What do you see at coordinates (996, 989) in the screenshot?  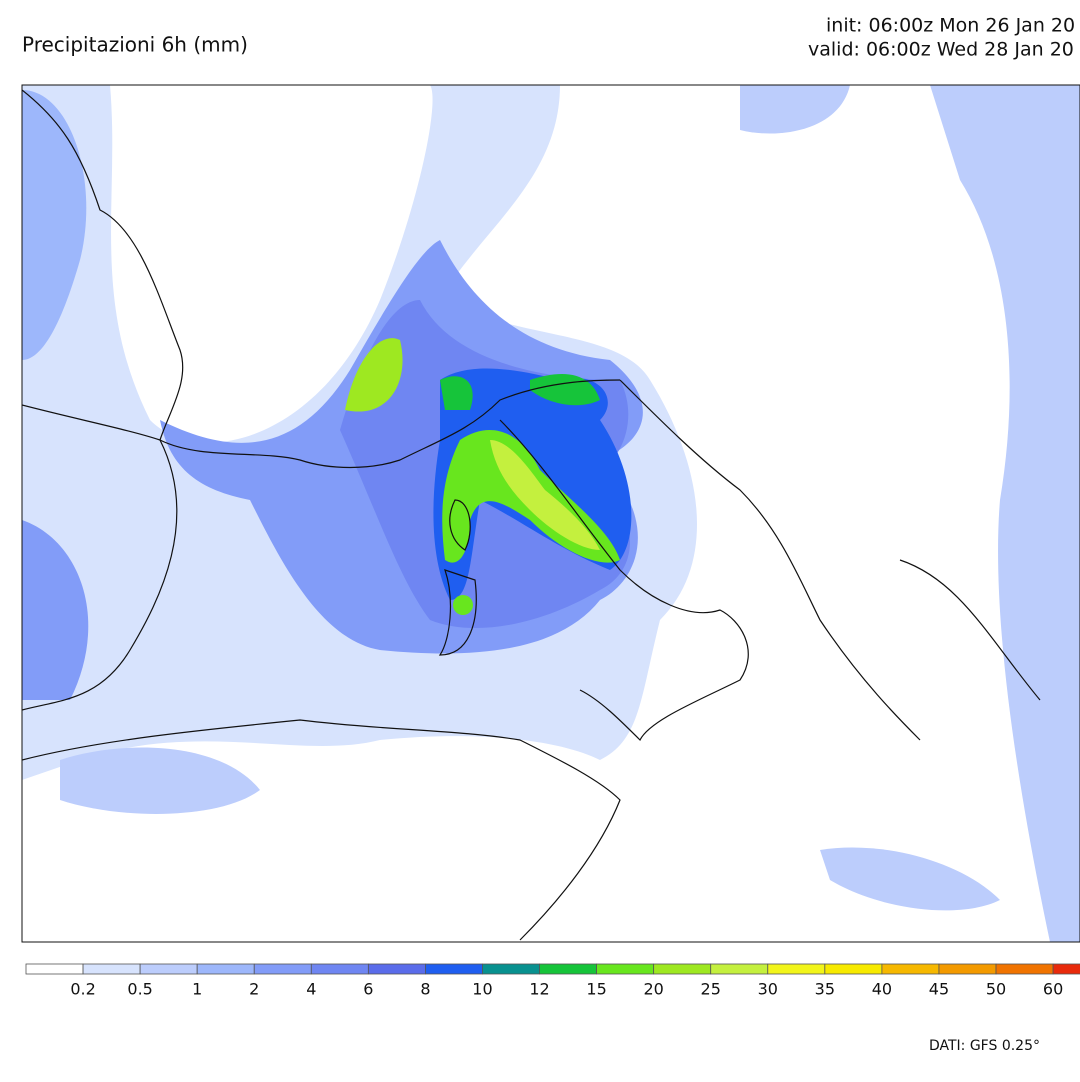 I see `colorbar-label: 50` at bounding box center [996, 989].